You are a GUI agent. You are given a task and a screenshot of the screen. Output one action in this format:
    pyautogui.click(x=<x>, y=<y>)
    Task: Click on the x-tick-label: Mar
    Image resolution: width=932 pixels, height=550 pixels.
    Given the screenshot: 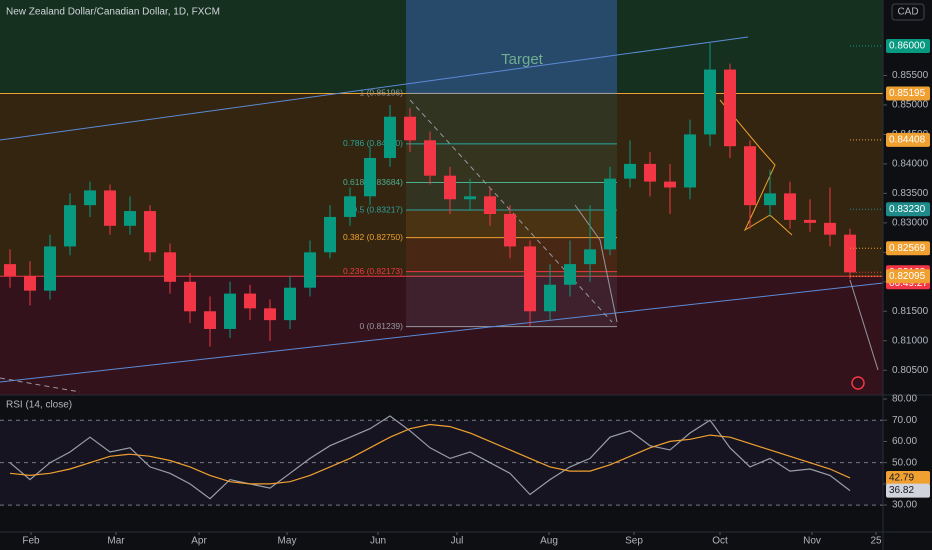 What is the action you would take?
    pyautogui.click(x=116, y=541)
    